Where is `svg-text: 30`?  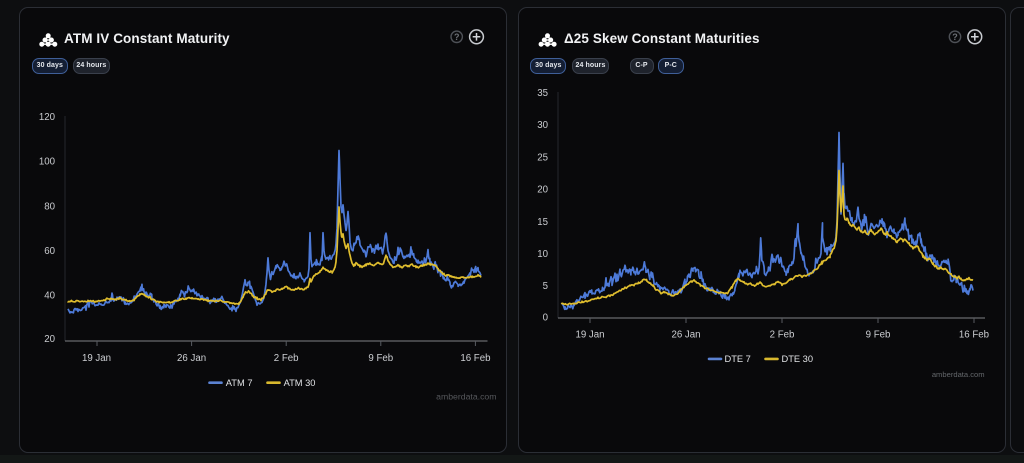
svg-text: 30 is located at coordinates (542, 125).